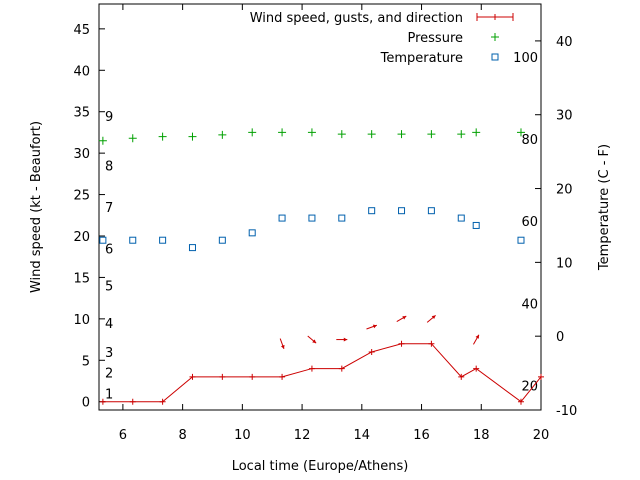  What do you see at coordinates (529, 222) in the screenshot?
I see `fahrenheit-label: 60` at bounding box center [529, 222].